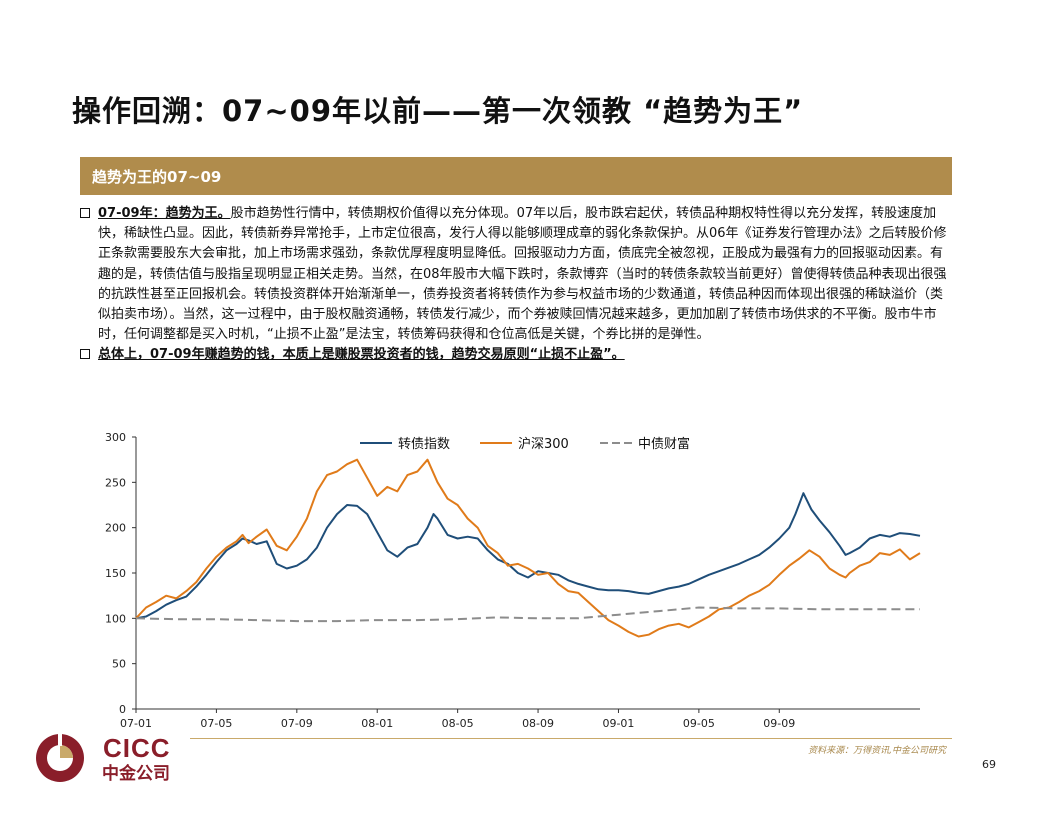 The image size is (1056, 816). What do you see at coordinates (424, 444) in the screenshot?
I see `legend-label-1: 转债指数` at bounding box center [424, 444].